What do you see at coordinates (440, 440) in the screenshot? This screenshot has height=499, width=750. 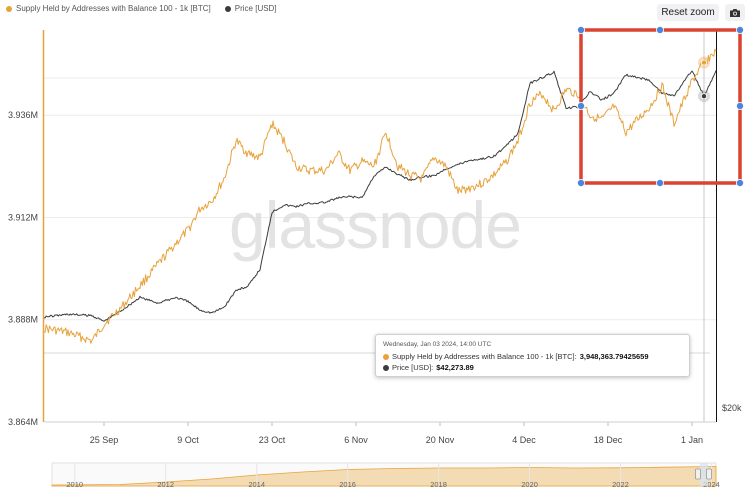 I see `x-tick-label: 20 Nov` at bounding box center [440, 440].